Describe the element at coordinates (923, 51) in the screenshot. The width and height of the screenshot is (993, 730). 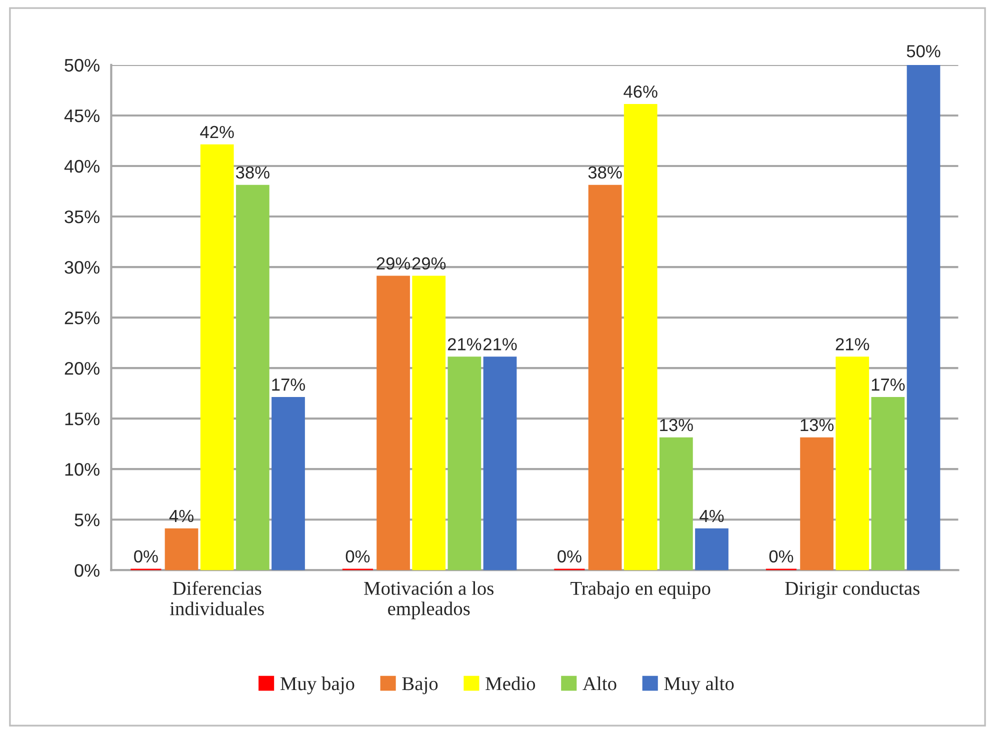
I see `data-label: 50%` at that location.